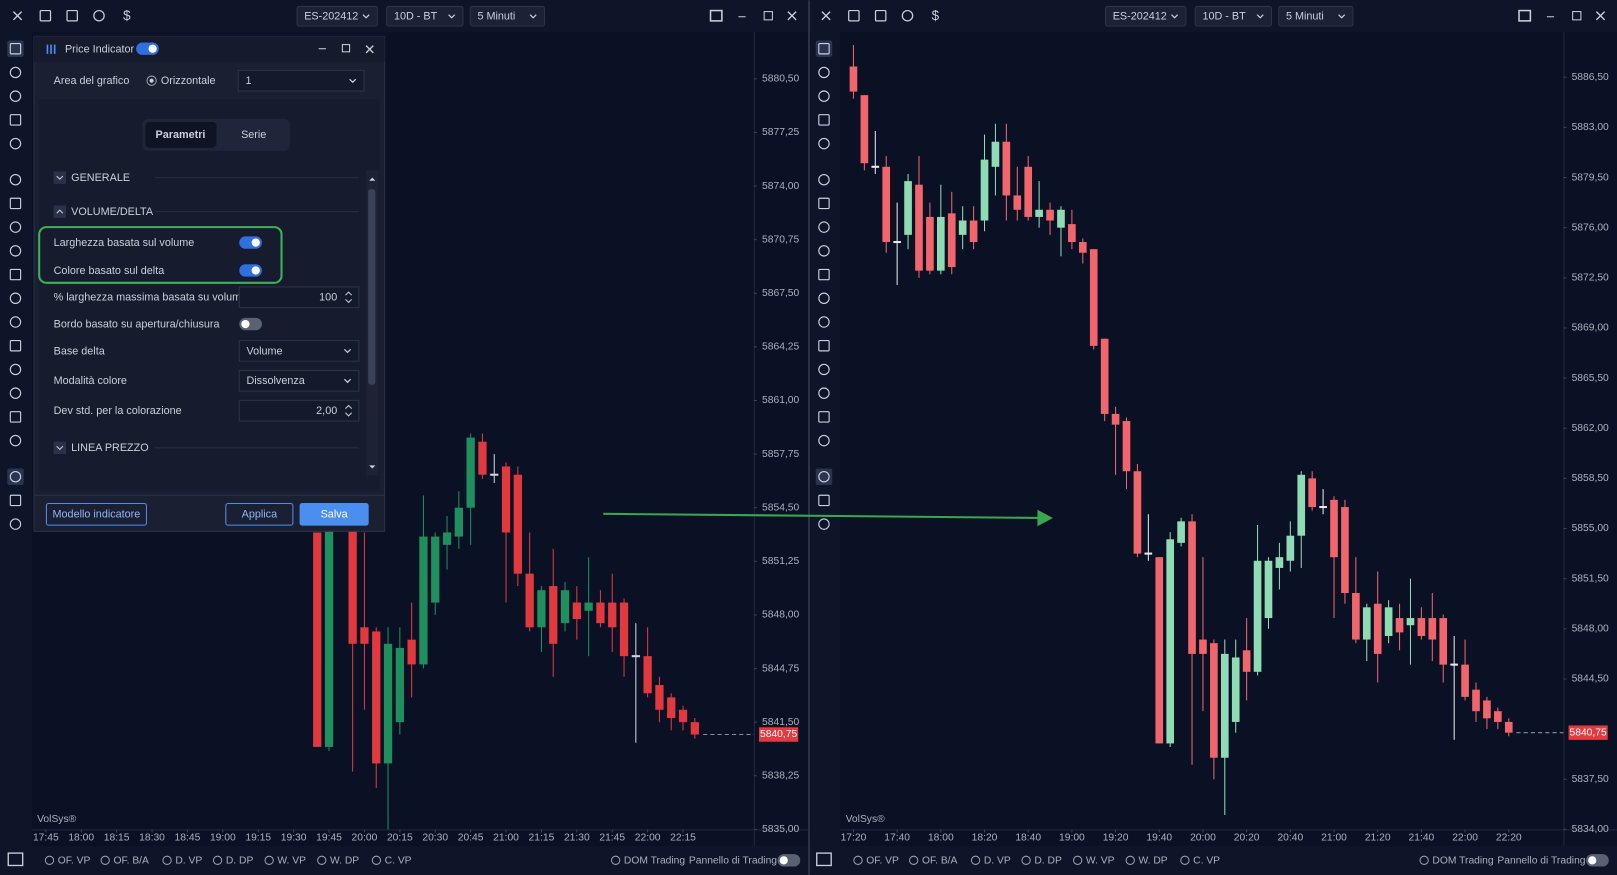 The width and height of the screenshot is (1617, 875). I want to click on button-label: Applica, so click(260, 515).